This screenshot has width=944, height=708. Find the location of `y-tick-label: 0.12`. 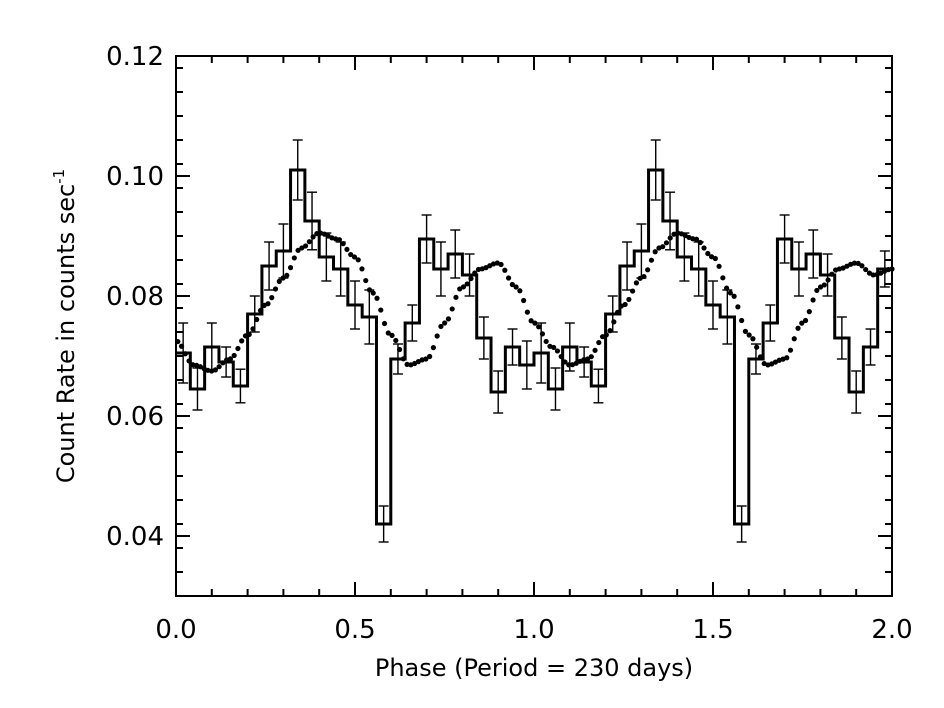

y-tick-label: 0.12 is located at coordinates (135, 57).